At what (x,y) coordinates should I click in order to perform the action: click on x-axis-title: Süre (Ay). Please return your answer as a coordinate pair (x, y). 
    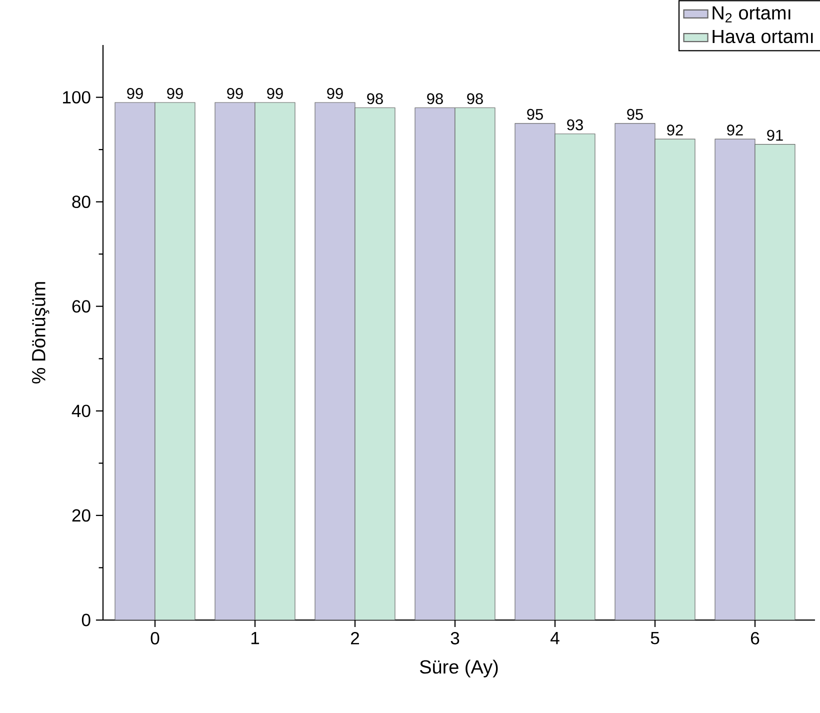
    Looking at the image, I should click on (459, 669).